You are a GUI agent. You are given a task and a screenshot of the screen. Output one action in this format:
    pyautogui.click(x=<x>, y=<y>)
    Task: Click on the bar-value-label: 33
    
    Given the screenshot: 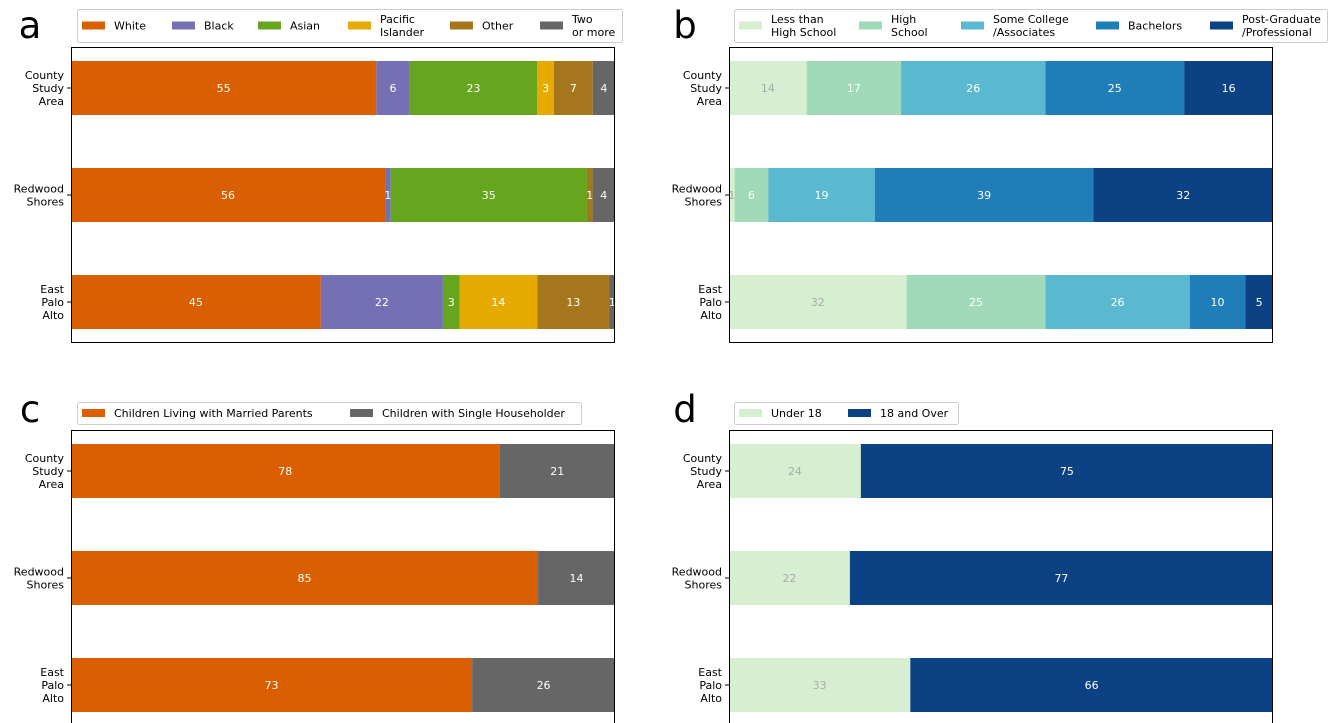 What is the action you would take?
    pyautogui.click(x=820, y=685)
    